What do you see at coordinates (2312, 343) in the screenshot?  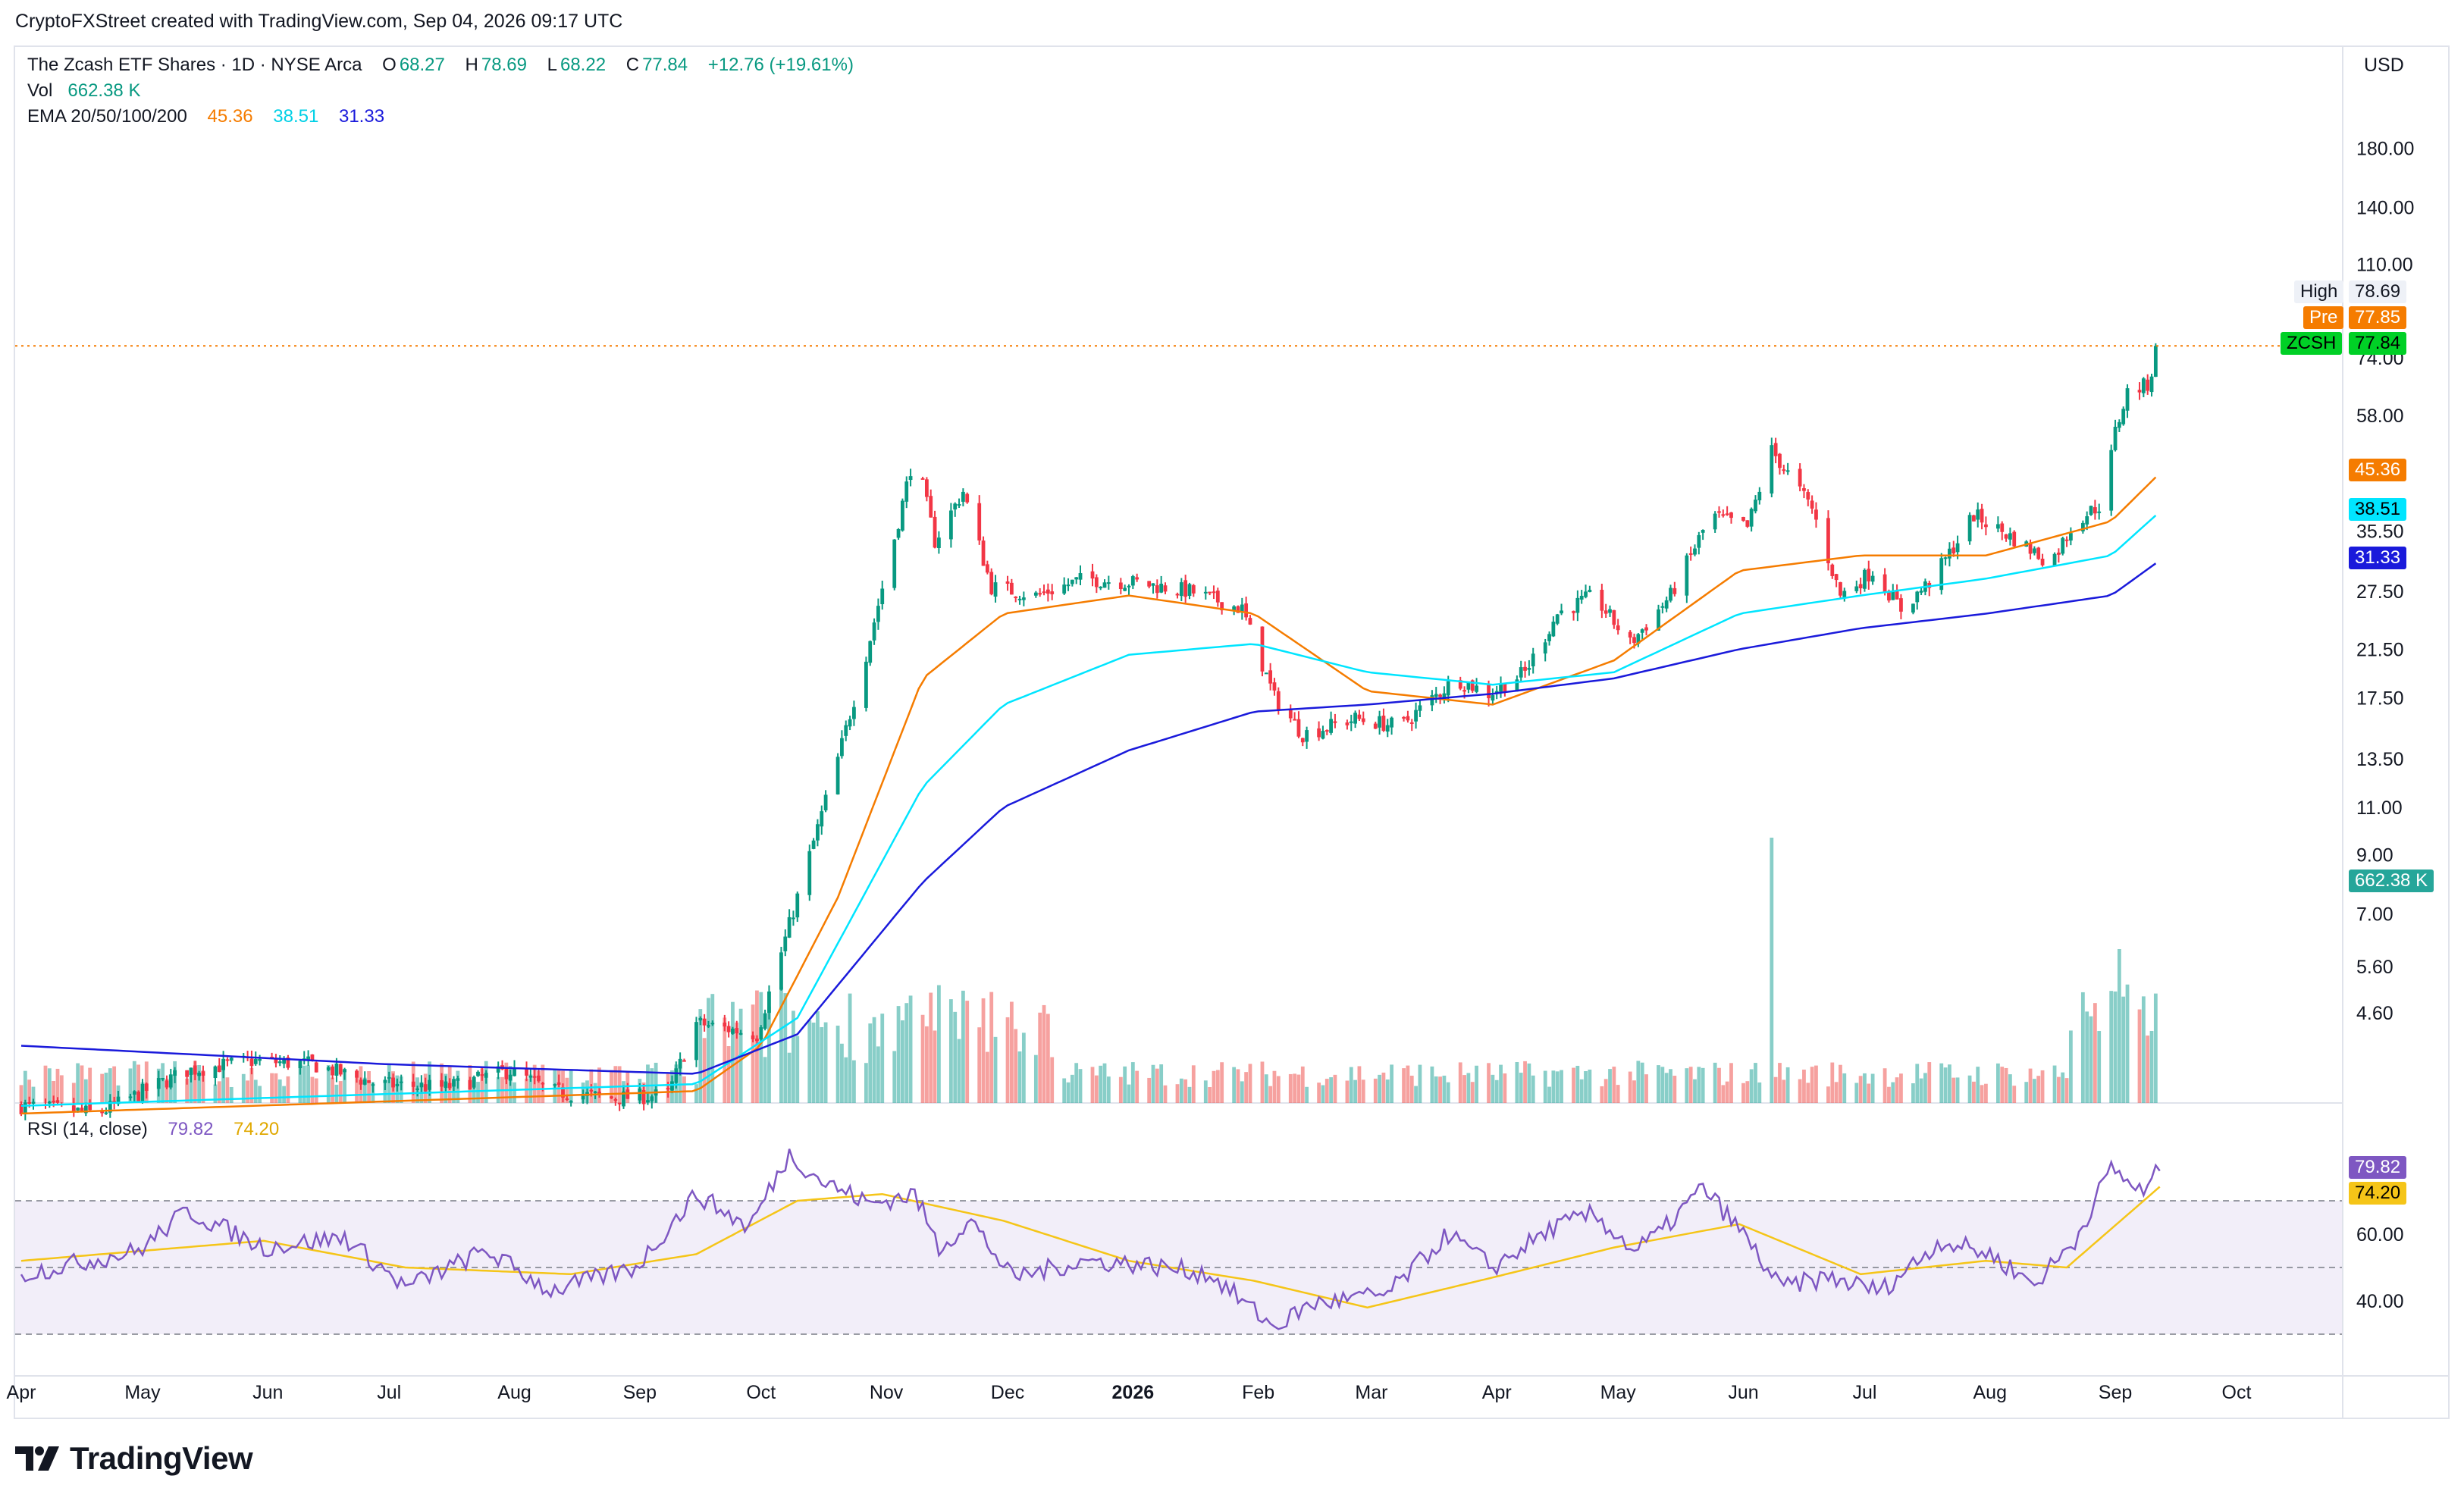 I see `ticker-tag: ZCSH` at bounding box center [2312, 343].